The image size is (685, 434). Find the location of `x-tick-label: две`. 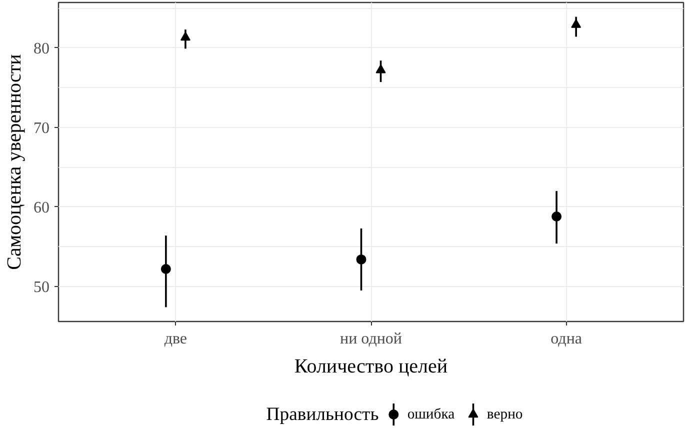

x-tick-label: две is located at coordinates (176, 339).